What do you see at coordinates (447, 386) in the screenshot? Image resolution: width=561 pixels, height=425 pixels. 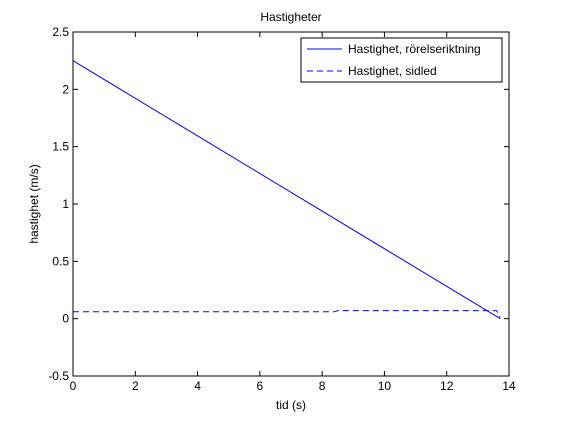 I see `x-tick-label: 12` at bounding box center [447, 386].